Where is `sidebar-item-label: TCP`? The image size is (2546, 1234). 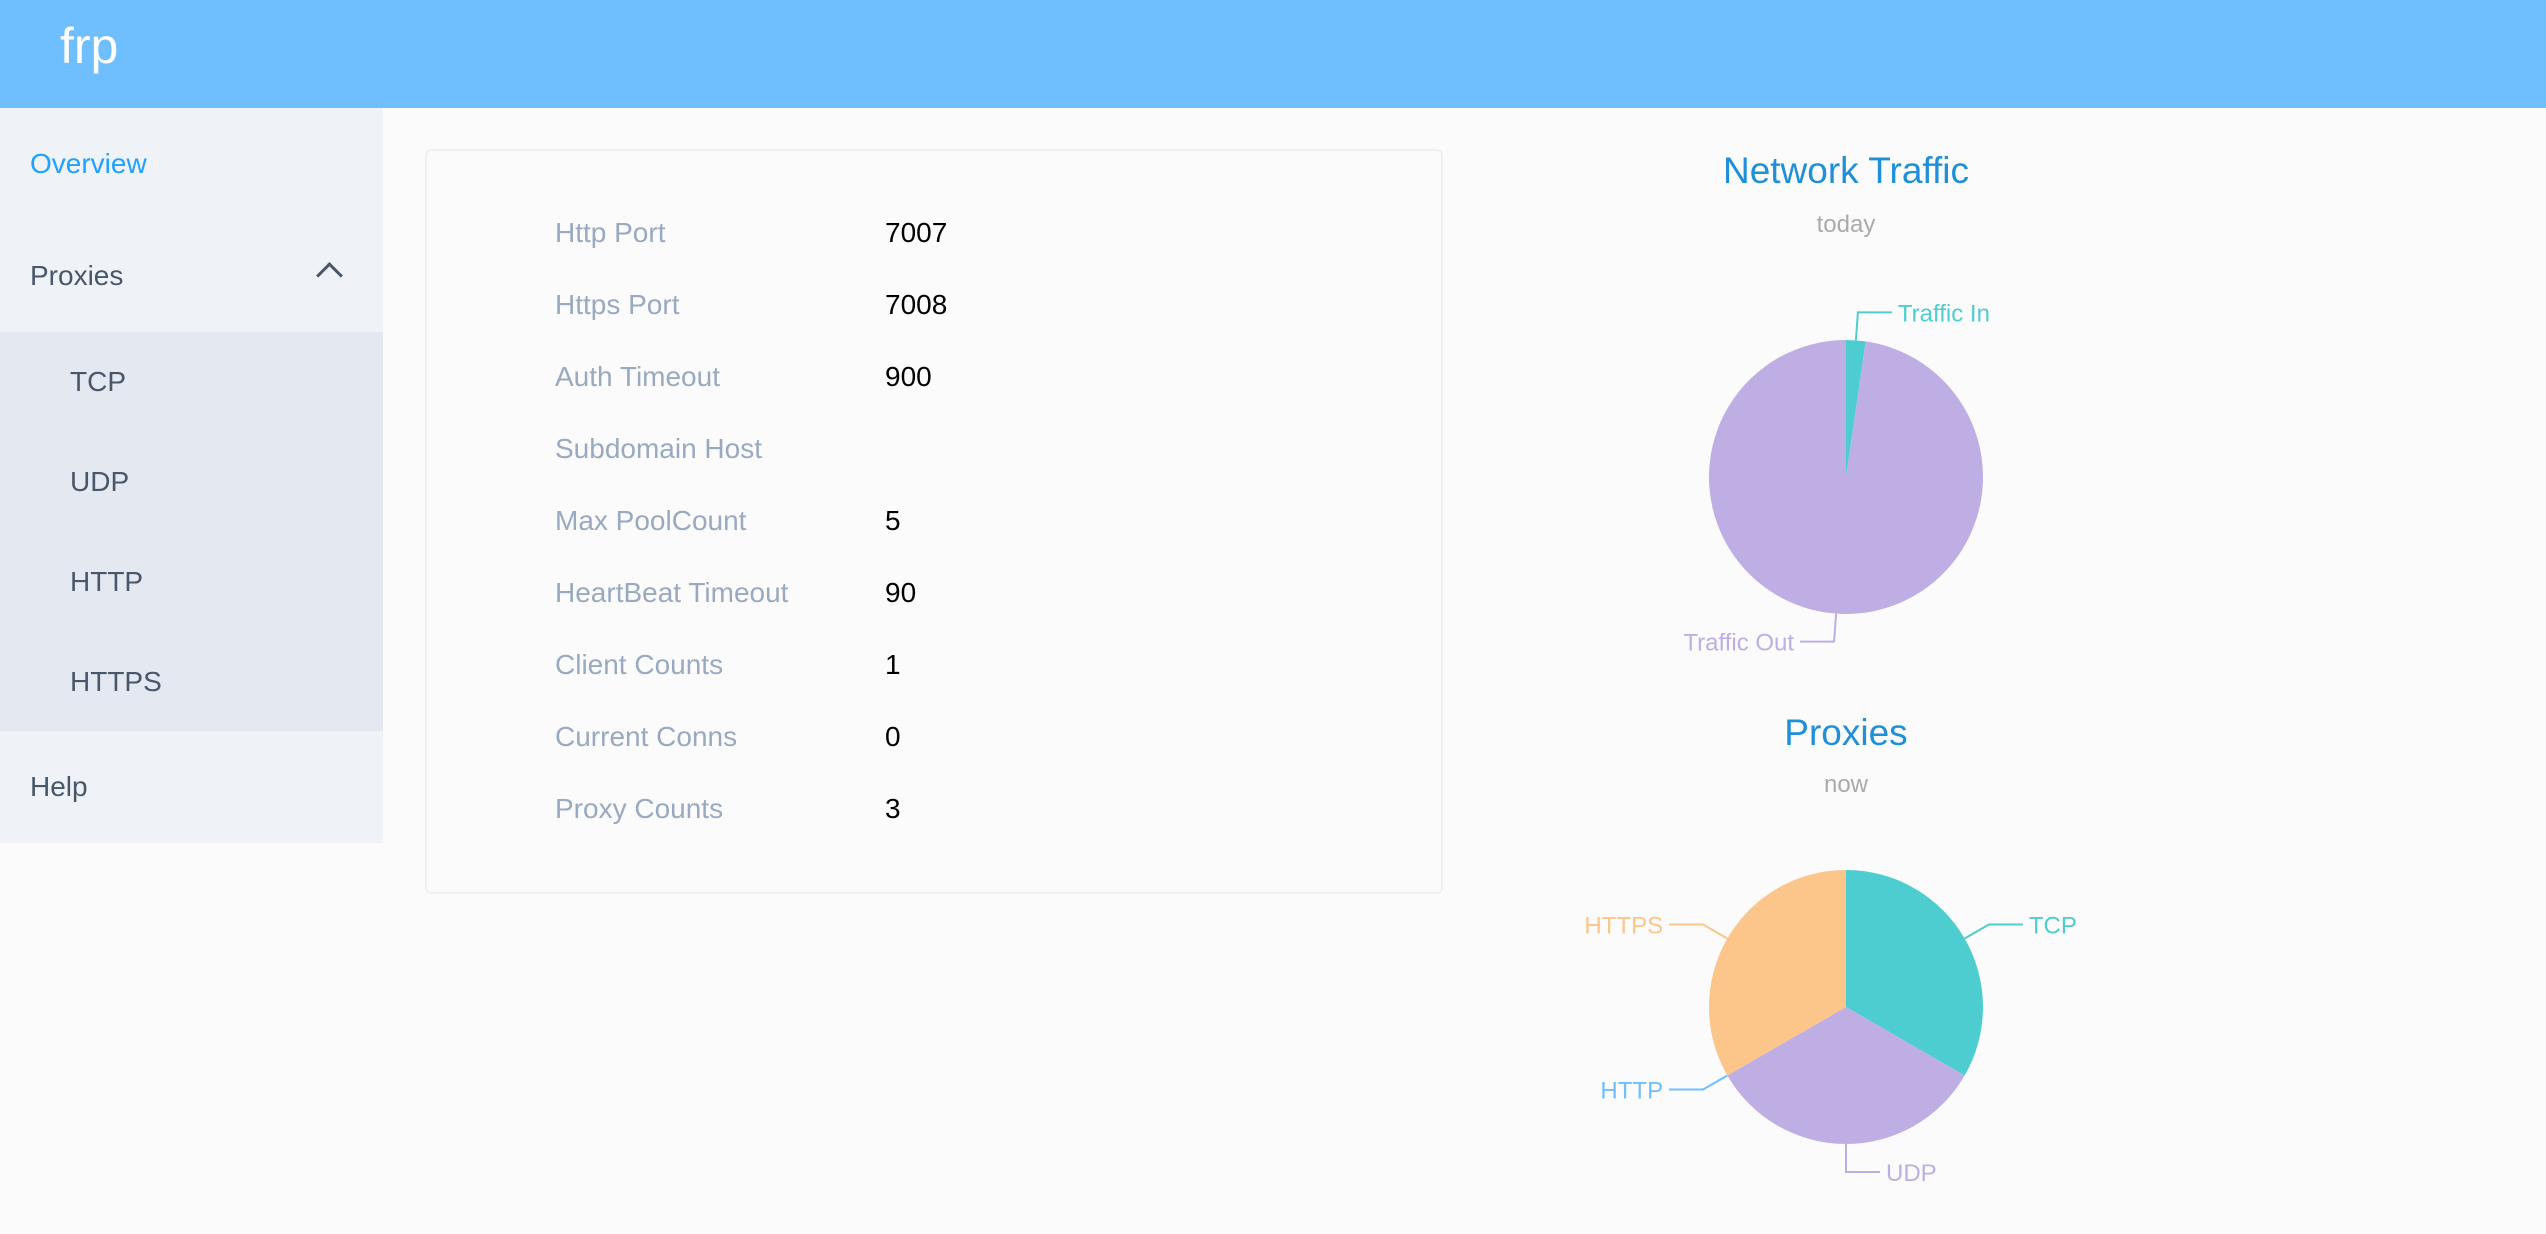
sidebar-item-label: TCP is located at coordinates (98, 381).